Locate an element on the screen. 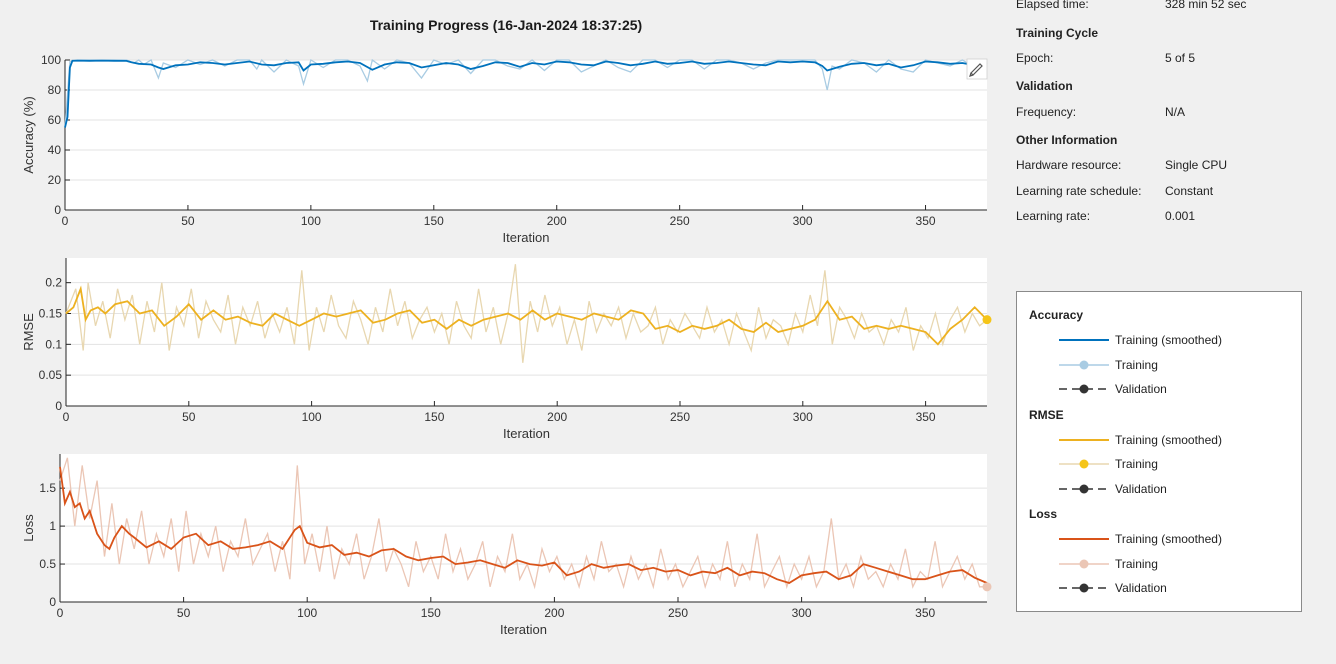 The image size is (1336, 664). edit-icon is located at coordinates (977, 69).